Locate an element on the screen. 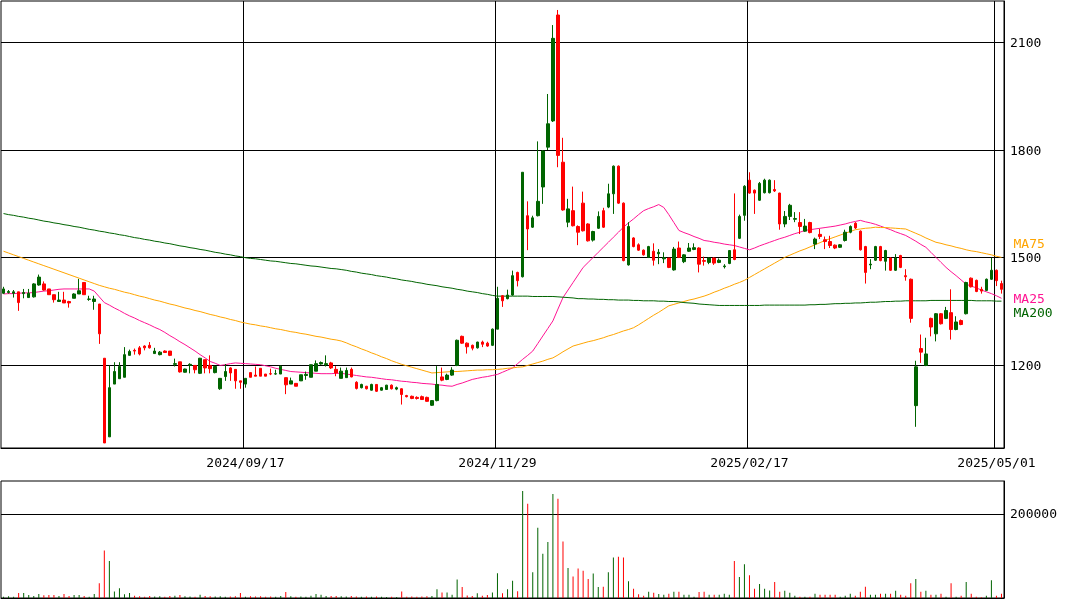  x-tick-label: 2025/05/01 is located at coordinates (996, 462).